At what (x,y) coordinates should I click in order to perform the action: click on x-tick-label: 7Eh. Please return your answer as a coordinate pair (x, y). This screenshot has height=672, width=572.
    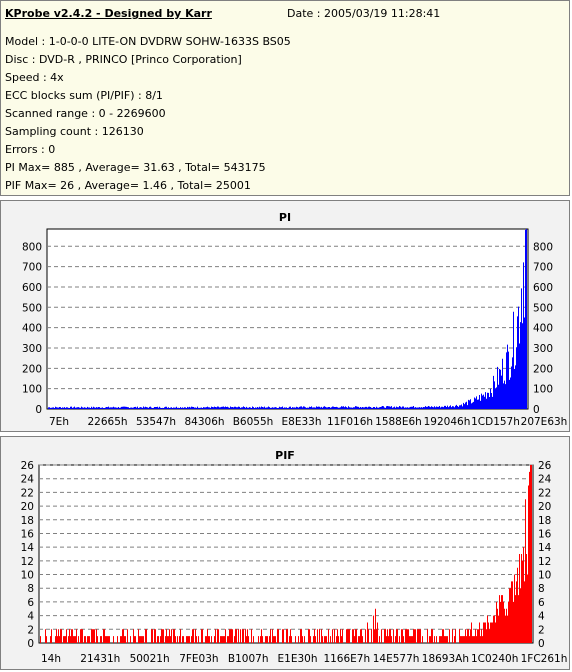
    Looking at the image, I should click on (59, 422).